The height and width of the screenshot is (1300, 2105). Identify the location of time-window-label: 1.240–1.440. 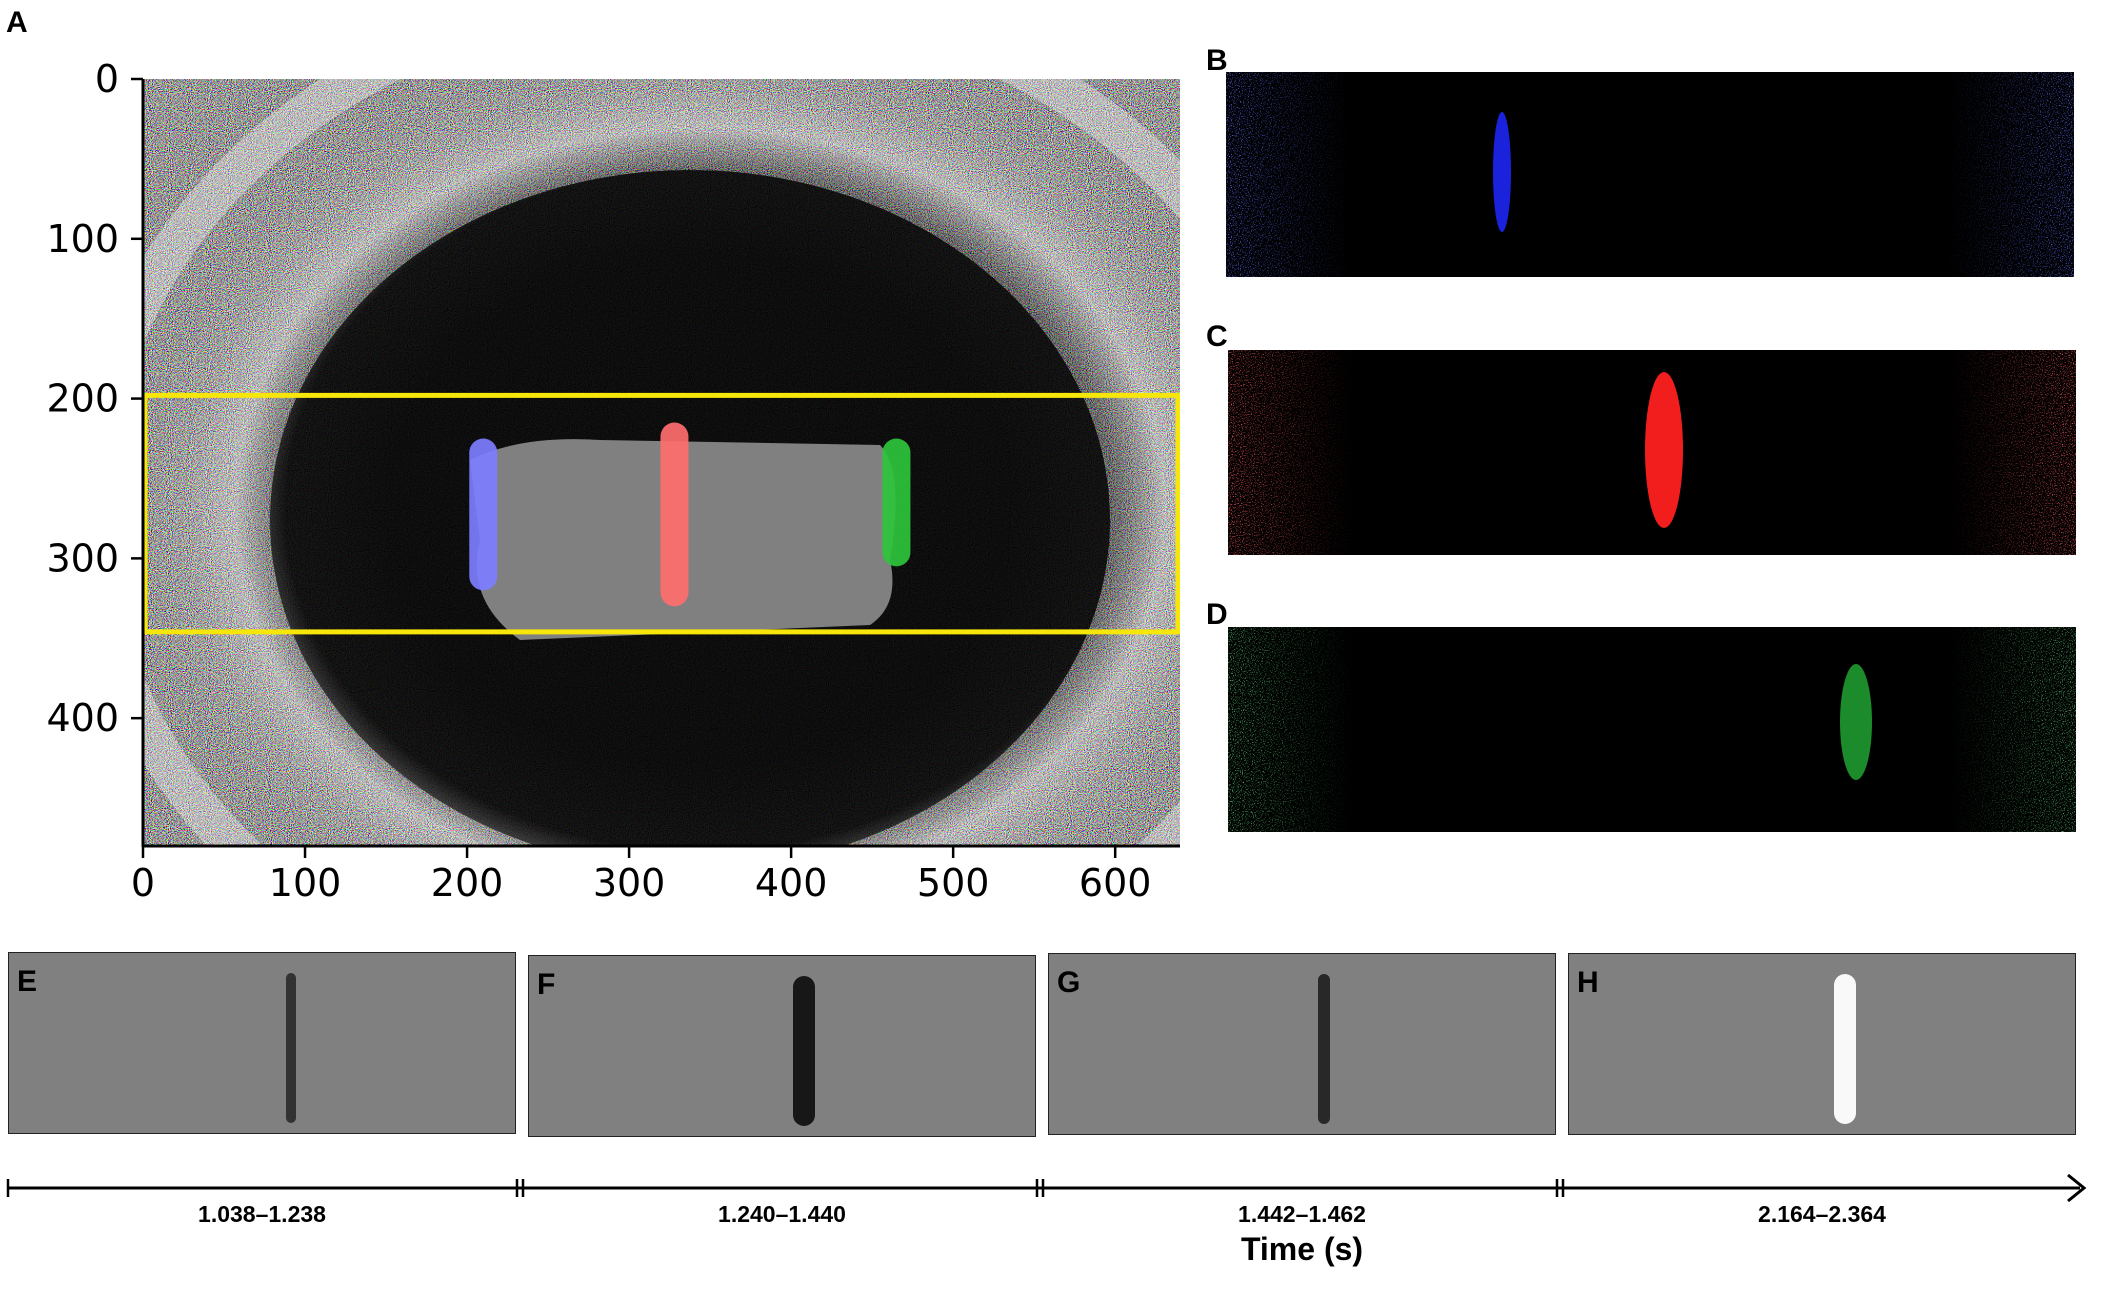
(782, 1214).